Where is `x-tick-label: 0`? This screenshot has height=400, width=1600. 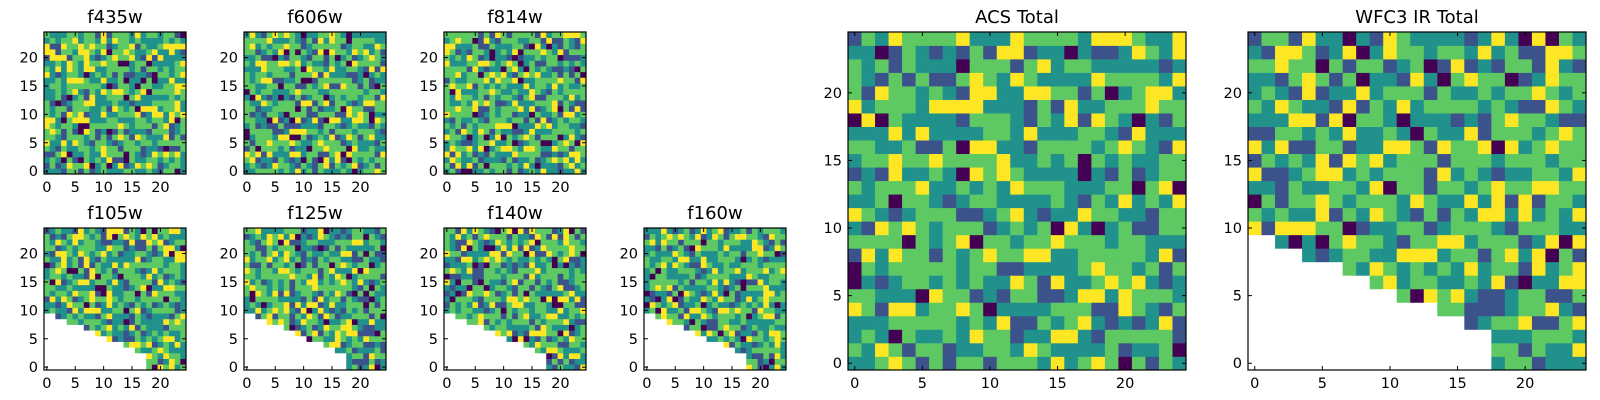 x-tick-label: 0 is located at coordinates (646, 384).